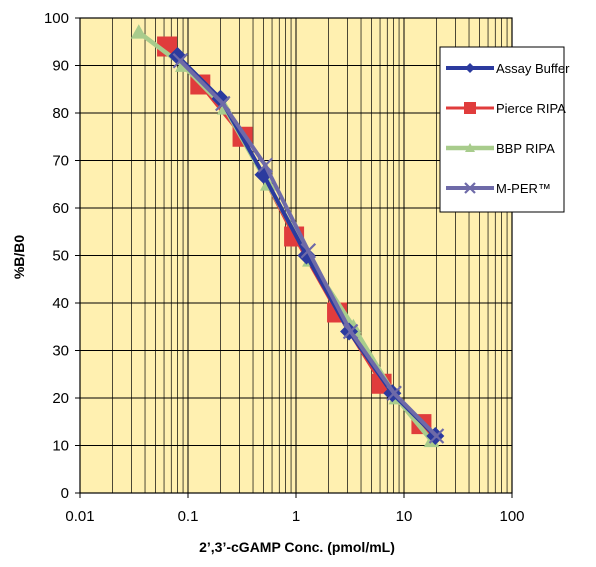 This screenshot has height=567, width=596. What do you see at coordinates (60, 256) in the screenshot?
I see `y-tick-label: 50` at bounding box center [60, 256].